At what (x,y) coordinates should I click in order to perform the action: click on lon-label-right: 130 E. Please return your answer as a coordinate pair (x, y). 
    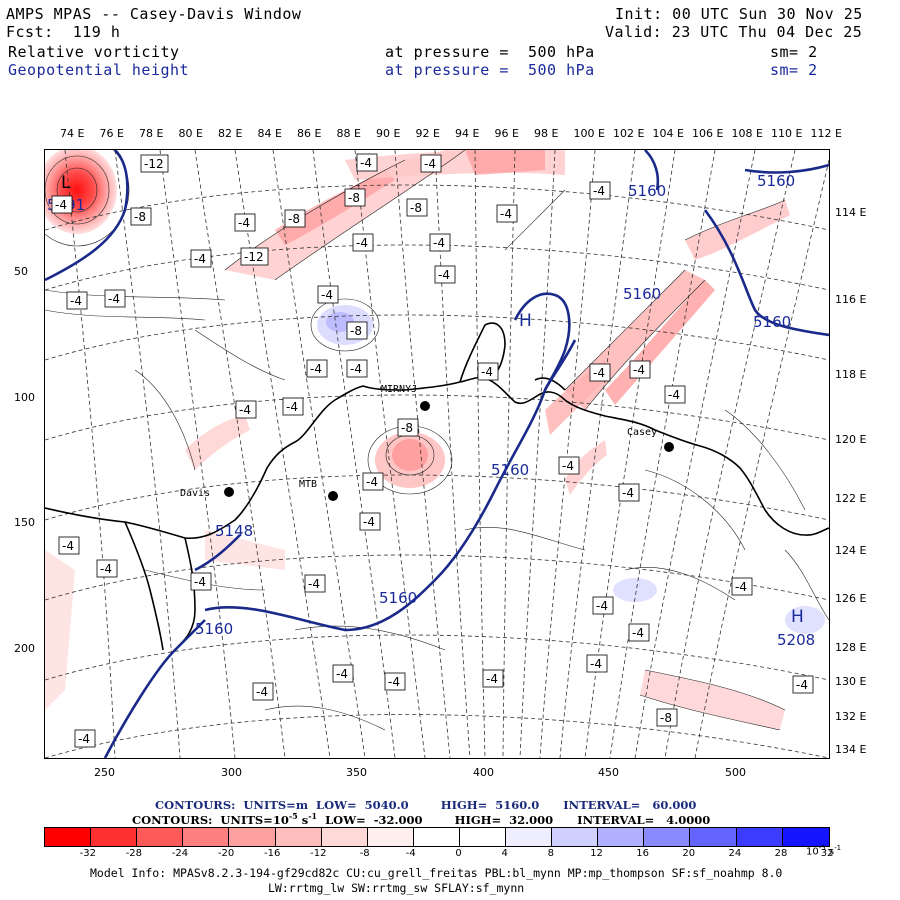
    Looking at the image, I should click on (851, 681).